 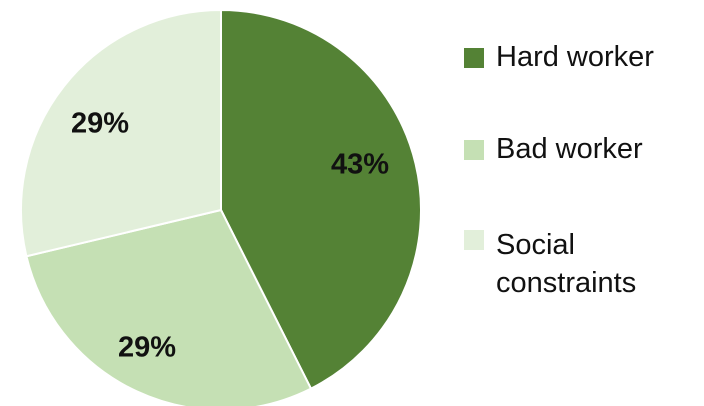 I want to click on legend-swatch-hard-worker, so click(x=474, y=58).